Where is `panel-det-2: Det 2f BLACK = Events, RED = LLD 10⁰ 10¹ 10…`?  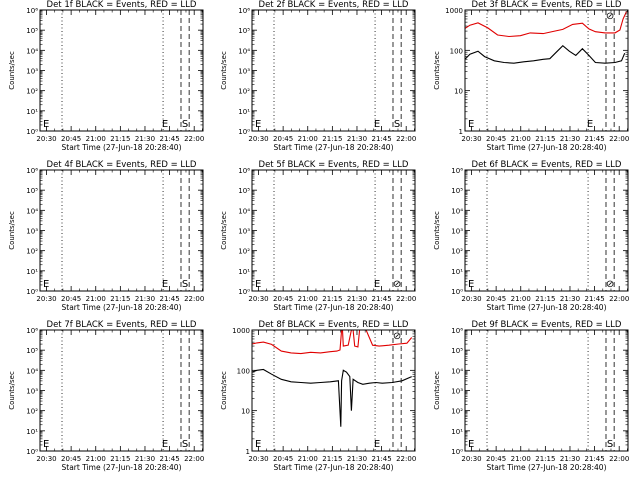 panel-det-2: Det 2f BLACK = Events, RED = LLD 10⁰ 10¹ 10… is located at coordinates (318, 76).